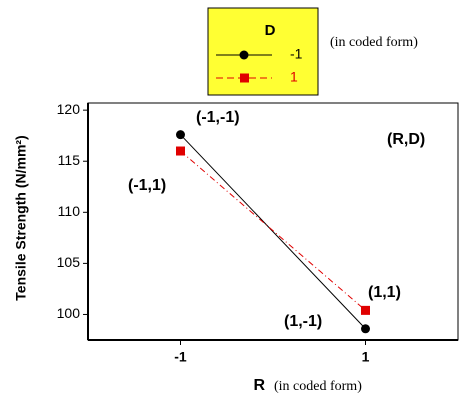  I want to click on legend-label: 1, so click(294, 77).